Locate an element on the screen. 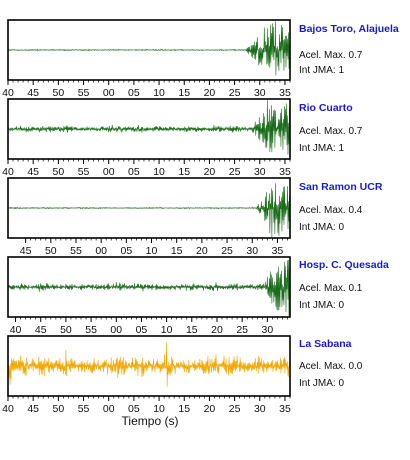 The width and height of the screenshot is (410, 460). x-tick-label-1-11: 30 is located at coordinates (260, 93).